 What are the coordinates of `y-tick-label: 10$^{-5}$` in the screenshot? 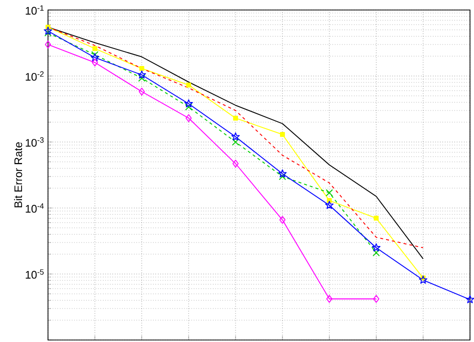 It's located at (35, 274).